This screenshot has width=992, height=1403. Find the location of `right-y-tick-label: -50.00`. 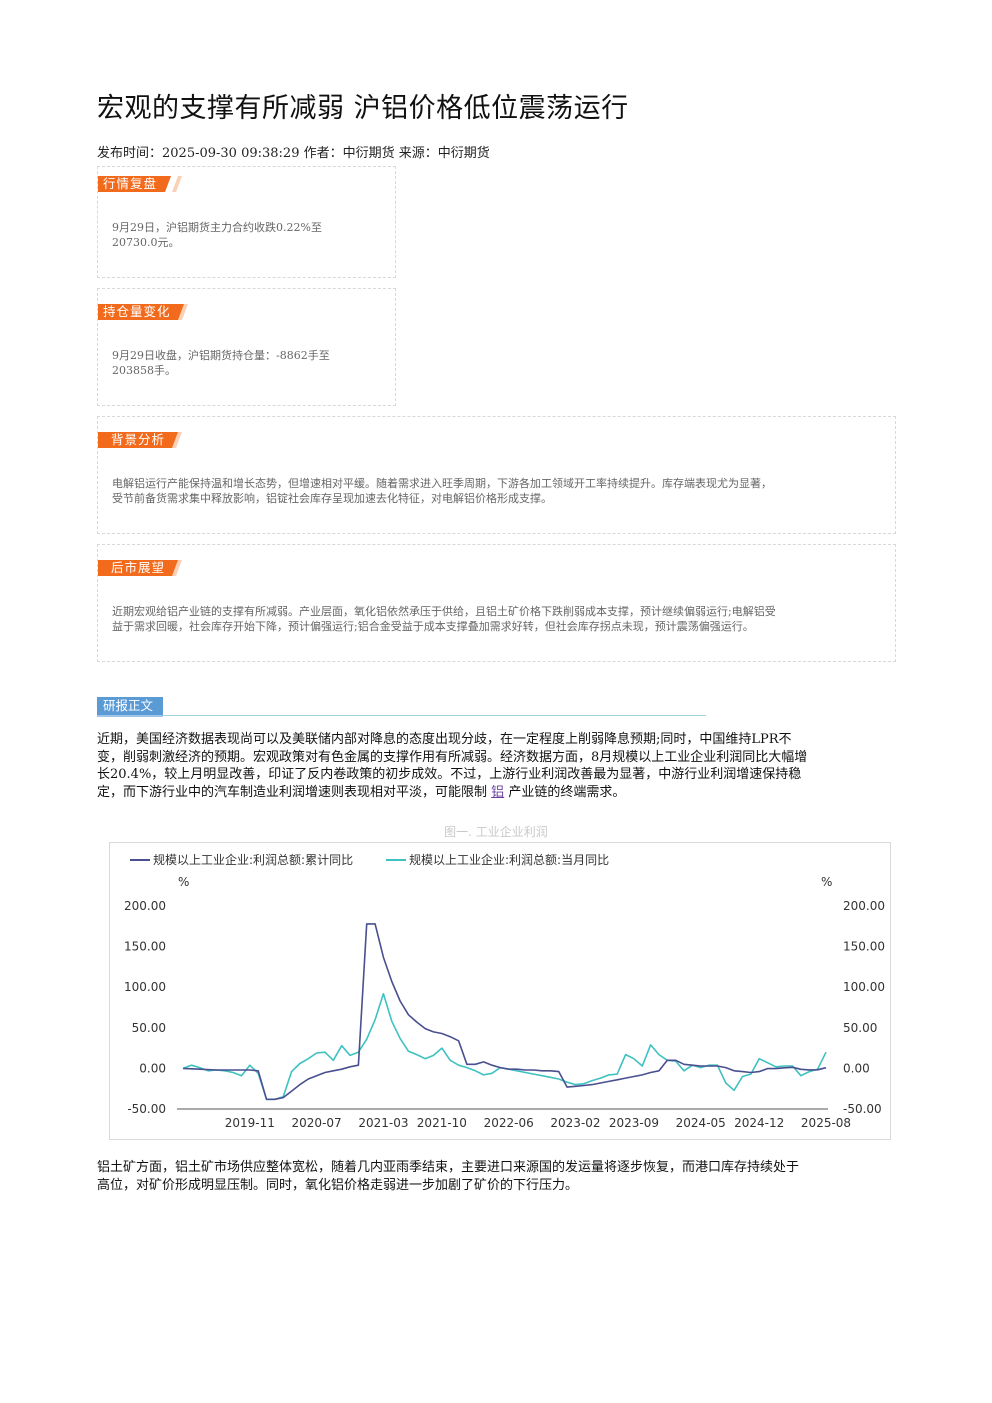

right-y-tick-label: -50.00 is located at coordinates (862, 1109).